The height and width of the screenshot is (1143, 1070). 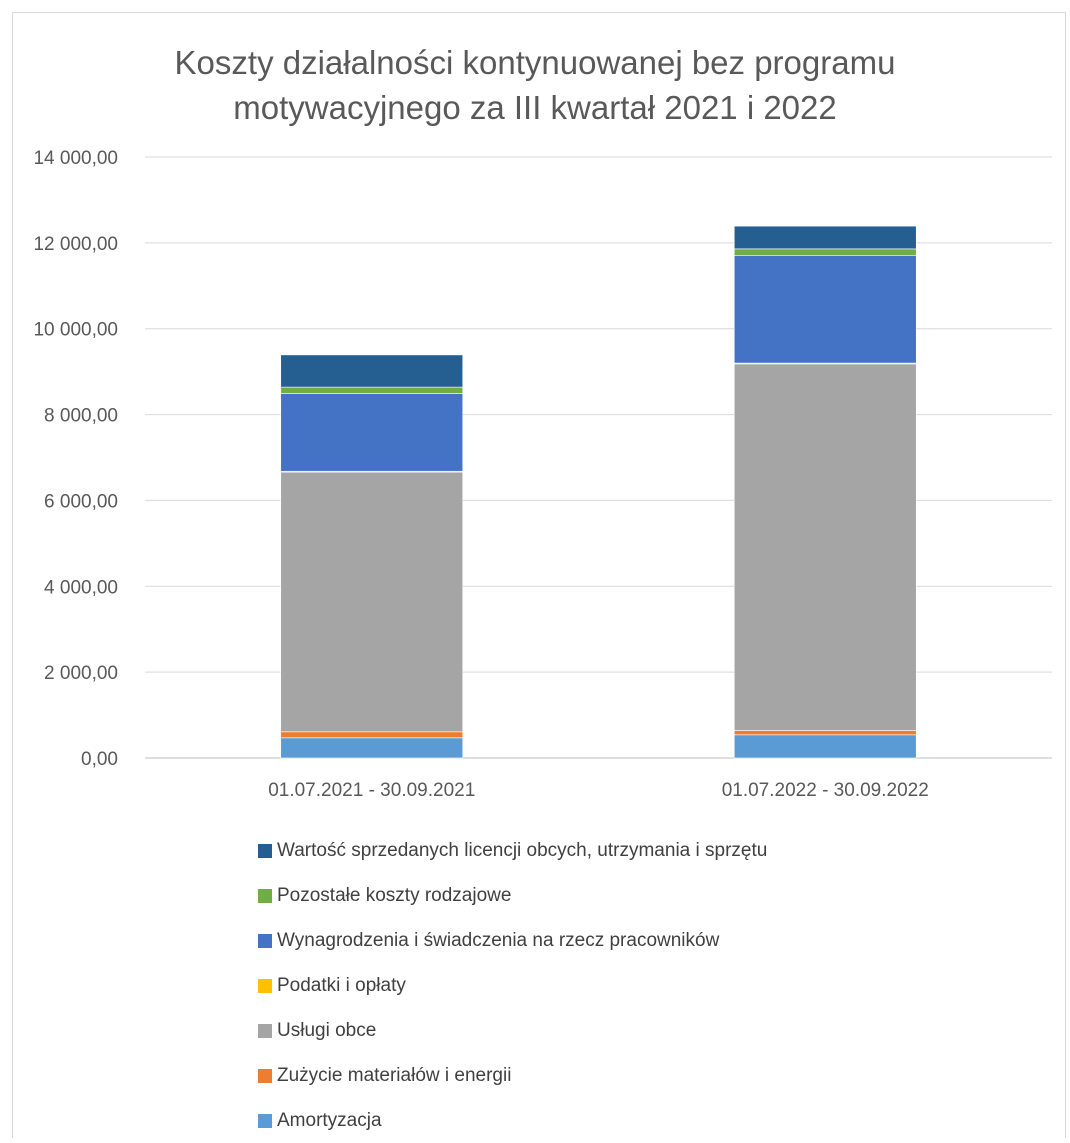 I want to click on legend-item: Amortyzacja, so click(x=512, y=1120).